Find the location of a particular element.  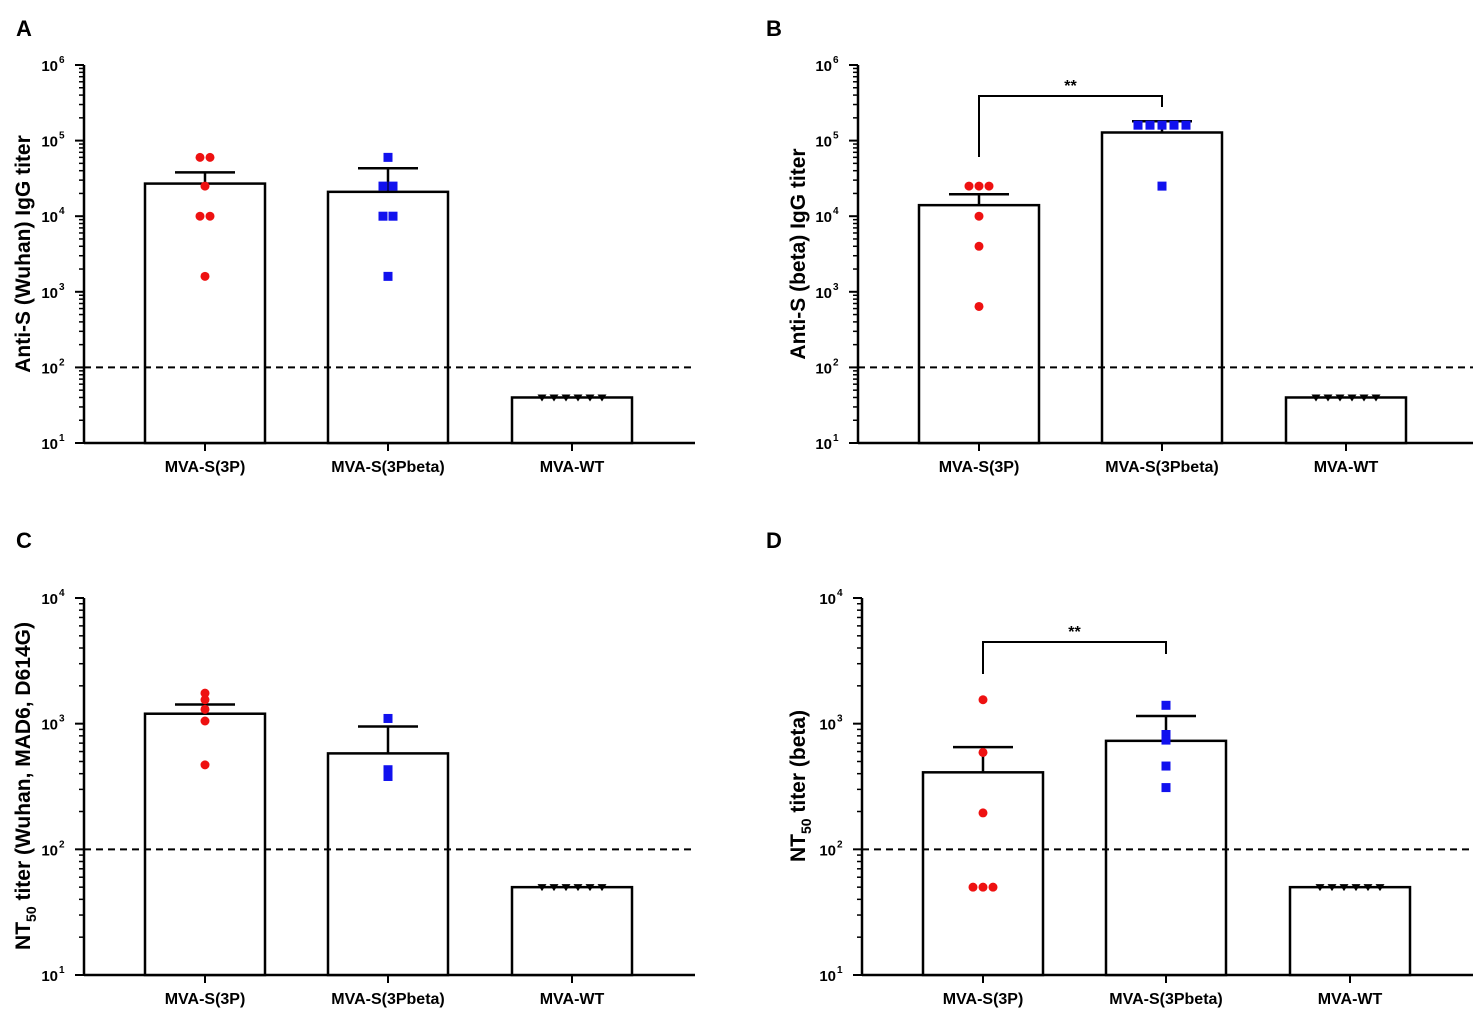

y-axis-title-rest: titer (Wuhan, MAD6, D614G) is located at coordinates (23, 764).